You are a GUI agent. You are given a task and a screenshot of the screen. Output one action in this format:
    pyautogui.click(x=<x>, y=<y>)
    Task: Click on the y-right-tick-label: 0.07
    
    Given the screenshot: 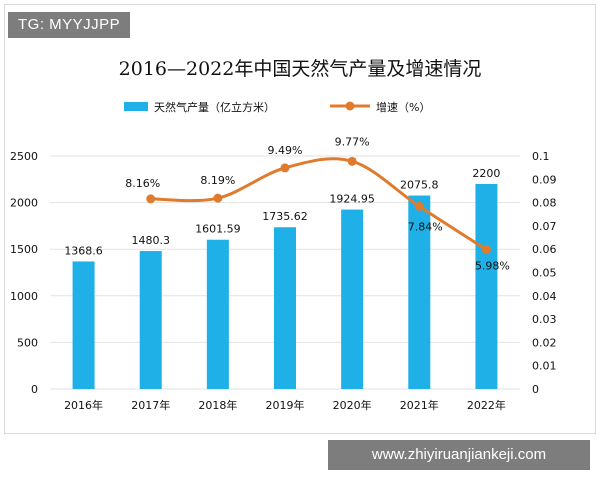 What is the action you would take?
    pyautogui.click(x=544, y=226)
    